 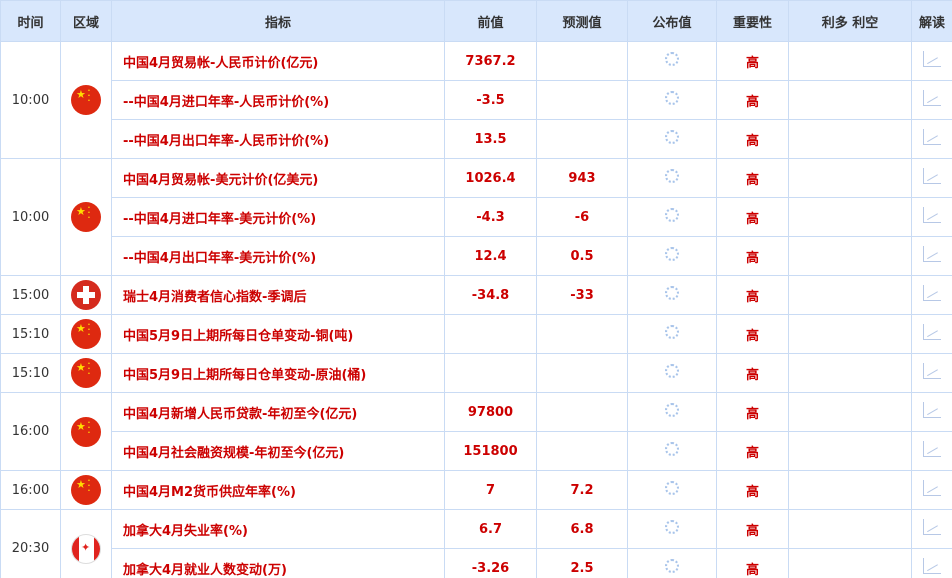 What do you see at coordinates (30, 21) in the screenshot?
I see `header-time: 时间` at bounding box center [30, 21].